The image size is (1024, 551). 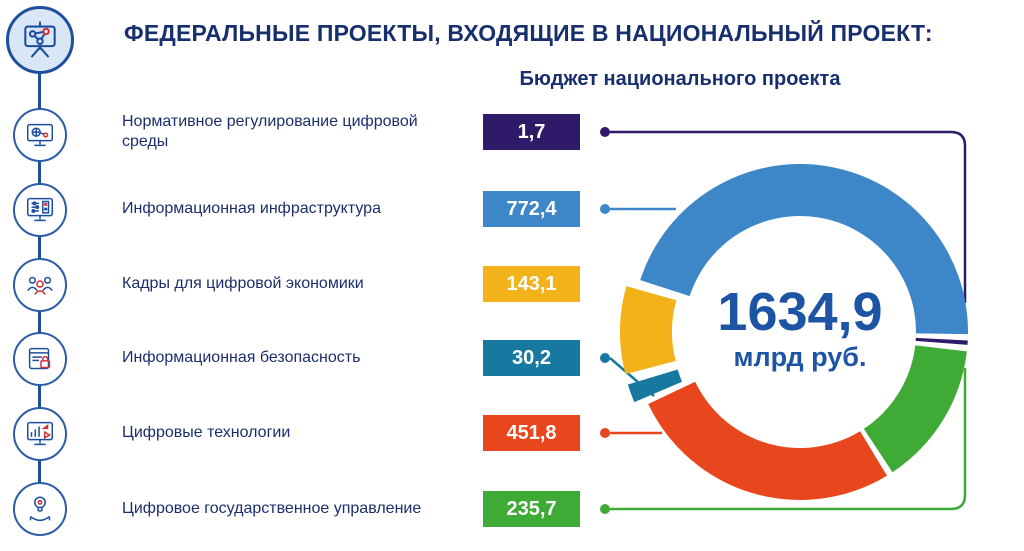 What do you see at coordinates (800, 356) in the screenshot?
I see `total-unit: млрд руб.` at bounding box center [800, 356].